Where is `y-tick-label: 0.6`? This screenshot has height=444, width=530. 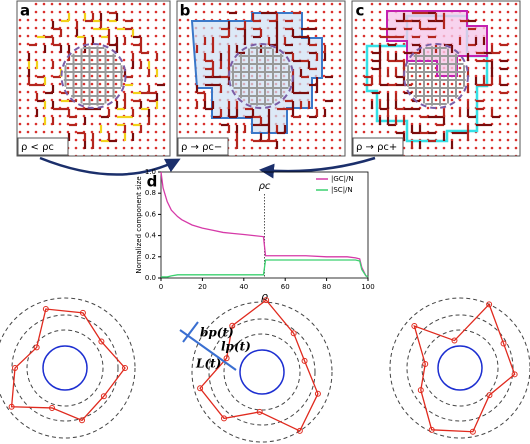 y-tick-label: 0.6 is located at coordinates (151, 214).